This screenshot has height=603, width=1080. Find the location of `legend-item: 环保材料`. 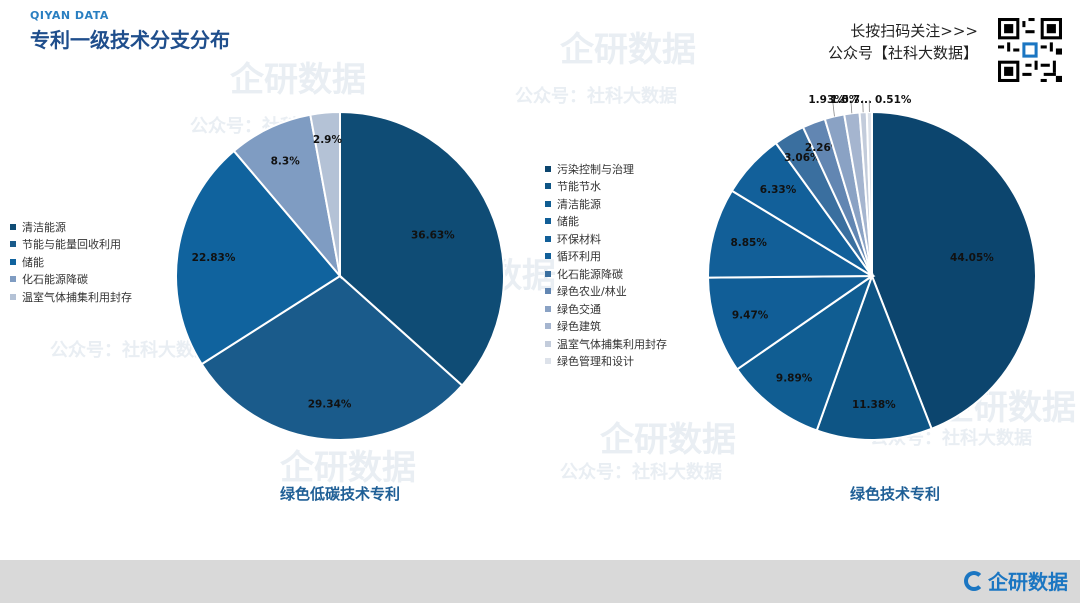

legend-item: 环保材料 is located at coordinates (606, 239).